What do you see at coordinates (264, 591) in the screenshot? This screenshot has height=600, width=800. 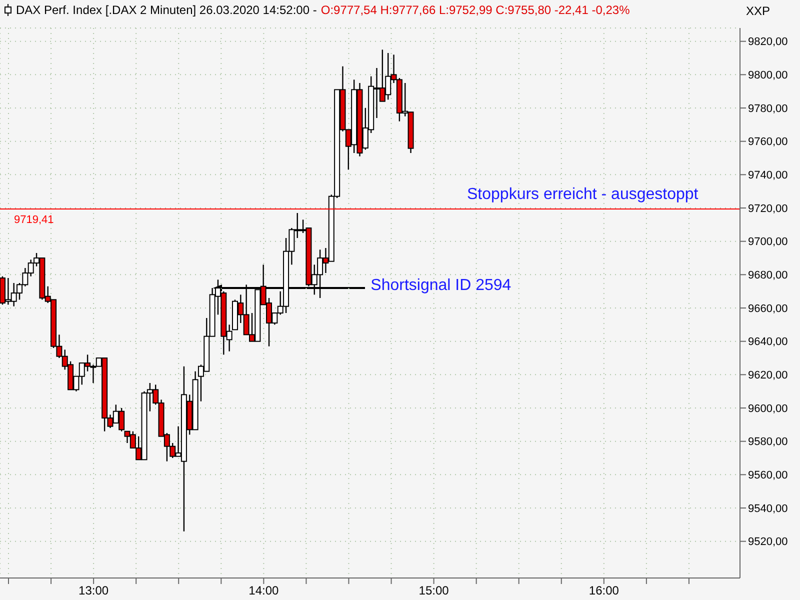 I see `x-tick-label: 14:00` at bounding box center [264, 591].